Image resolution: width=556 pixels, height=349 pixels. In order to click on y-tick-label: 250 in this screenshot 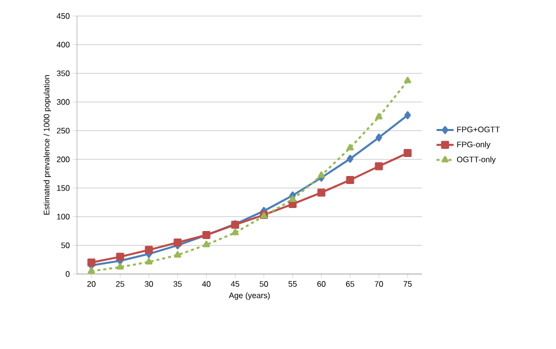, I will do `click(63, 131)`.